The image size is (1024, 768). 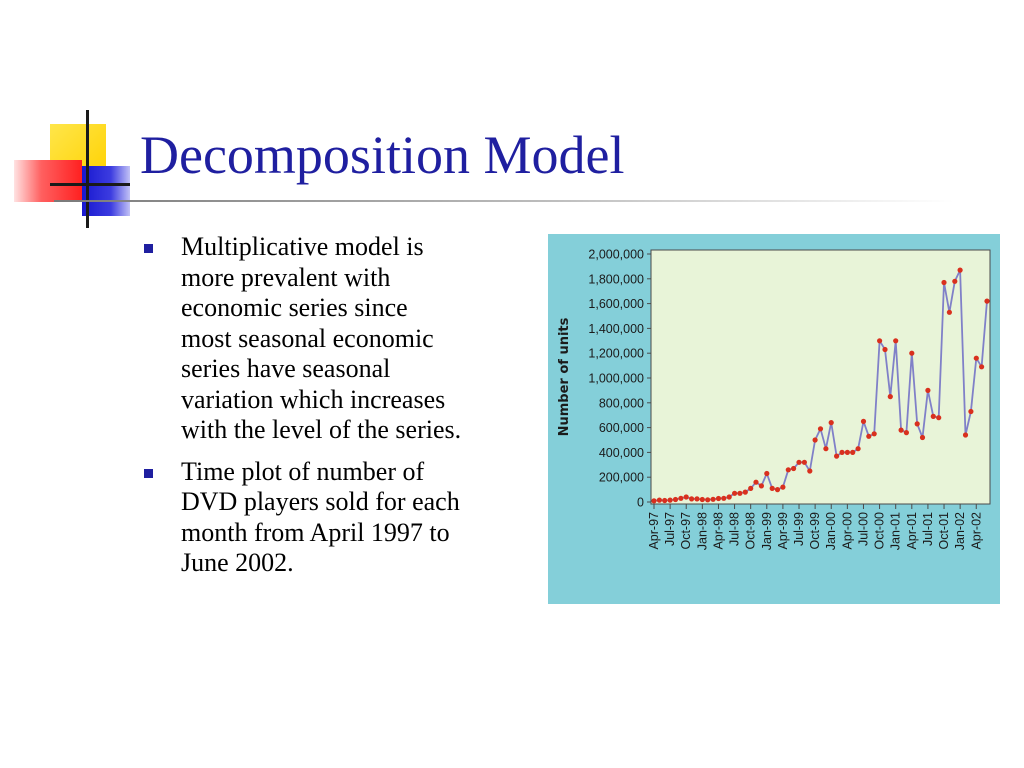 I want to click on x-tick-label: Jul-01, so click(x=928, y=529).